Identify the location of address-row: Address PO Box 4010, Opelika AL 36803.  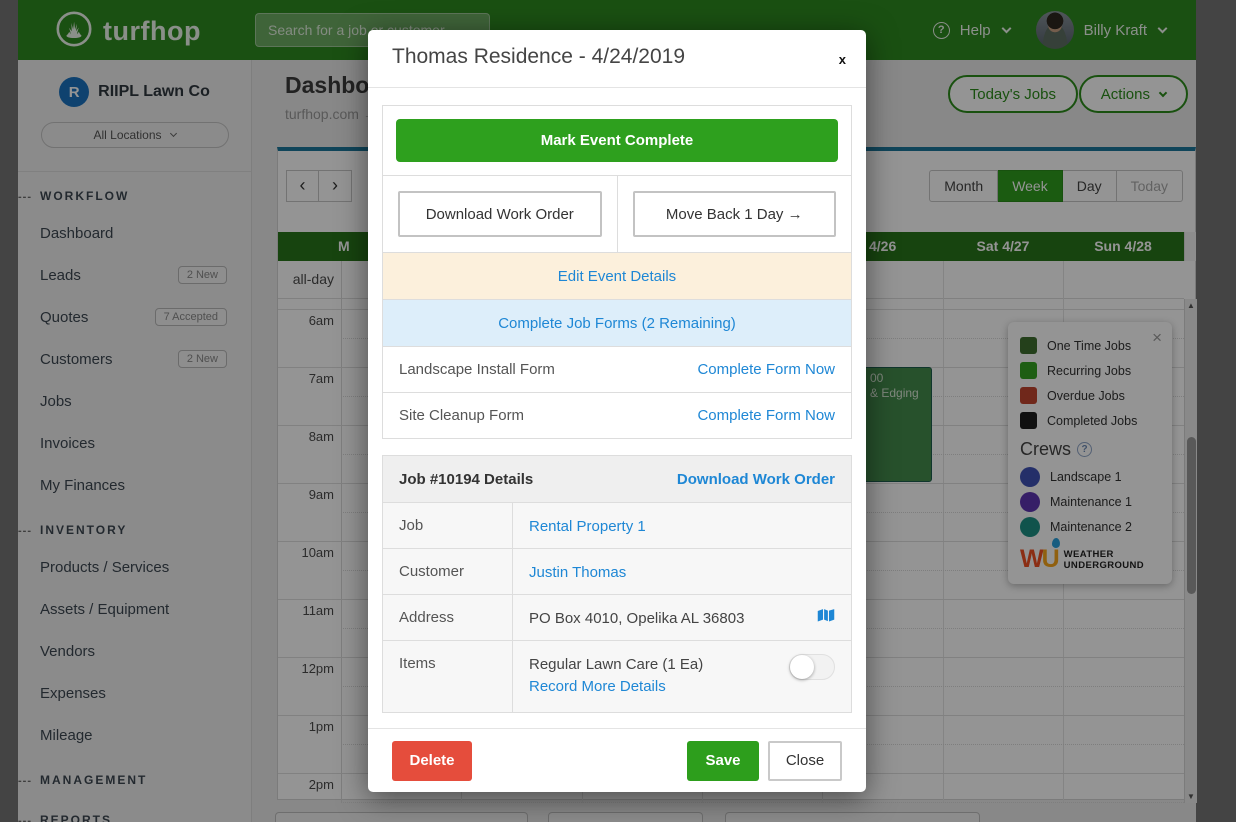
(617, 617).